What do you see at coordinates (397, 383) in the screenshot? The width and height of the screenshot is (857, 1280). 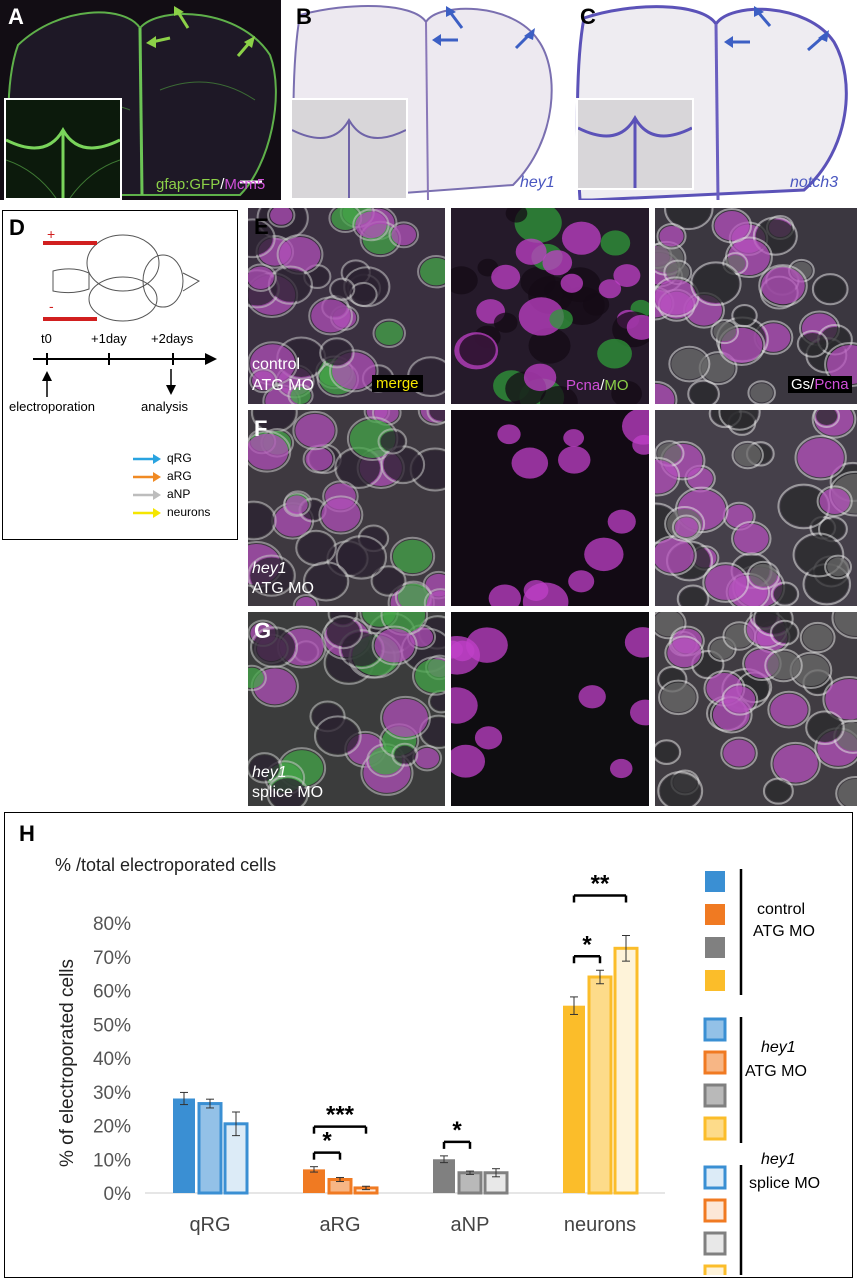 I see `merge-label: merge` at bounding box center [397, 383].